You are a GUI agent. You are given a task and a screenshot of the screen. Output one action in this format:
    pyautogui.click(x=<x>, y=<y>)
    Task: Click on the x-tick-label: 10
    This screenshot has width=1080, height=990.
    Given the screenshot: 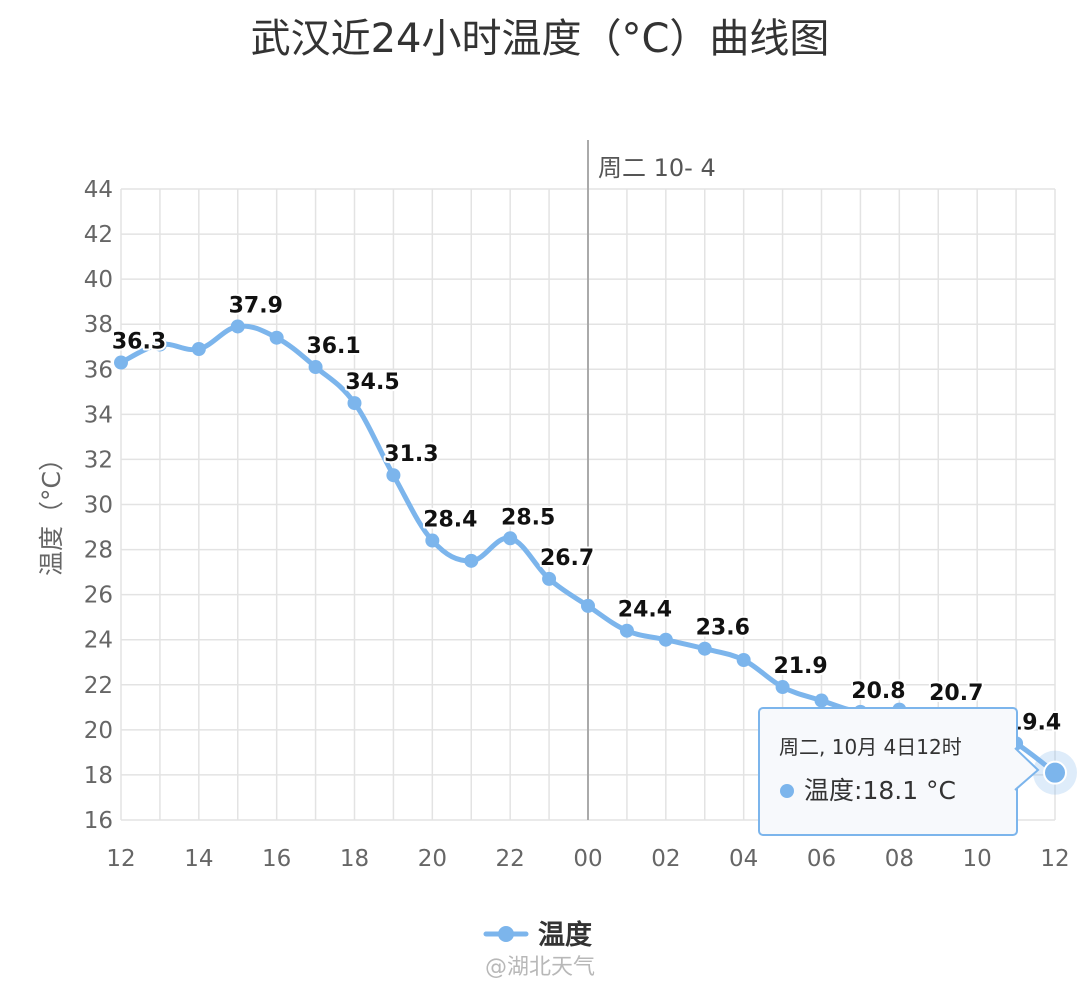 What is the action you would take?
    pyautogui.click(x=977, y=859)
    